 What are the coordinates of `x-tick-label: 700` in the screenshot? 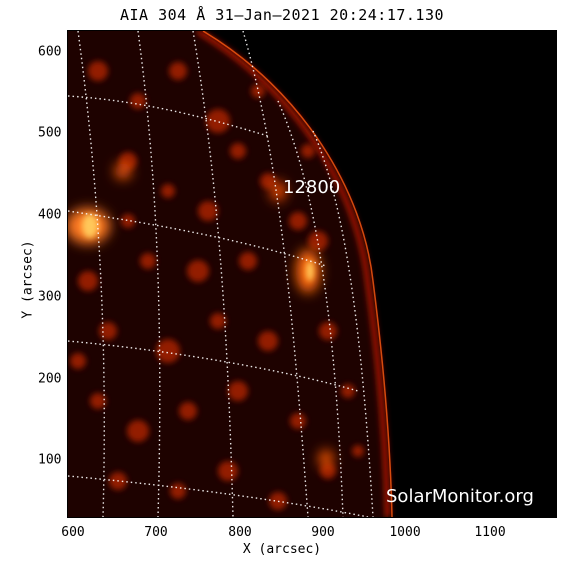 It's located at (156, 532).